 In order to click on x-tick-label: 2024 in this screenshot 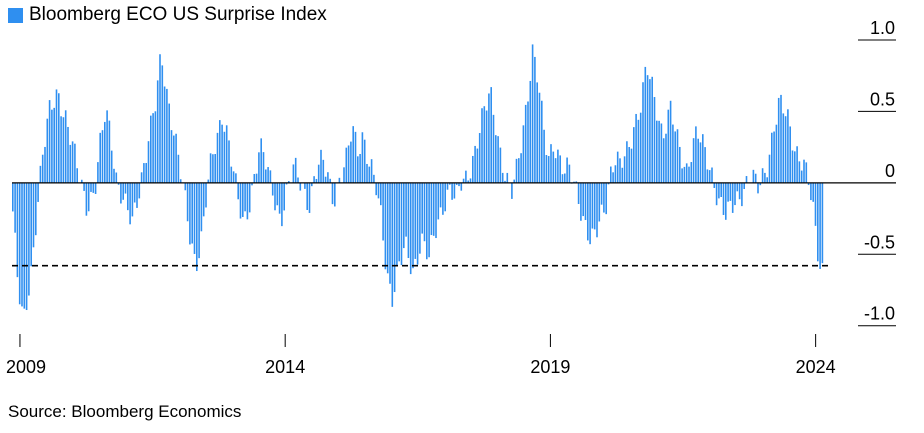, I will do `click(816, 367)`.